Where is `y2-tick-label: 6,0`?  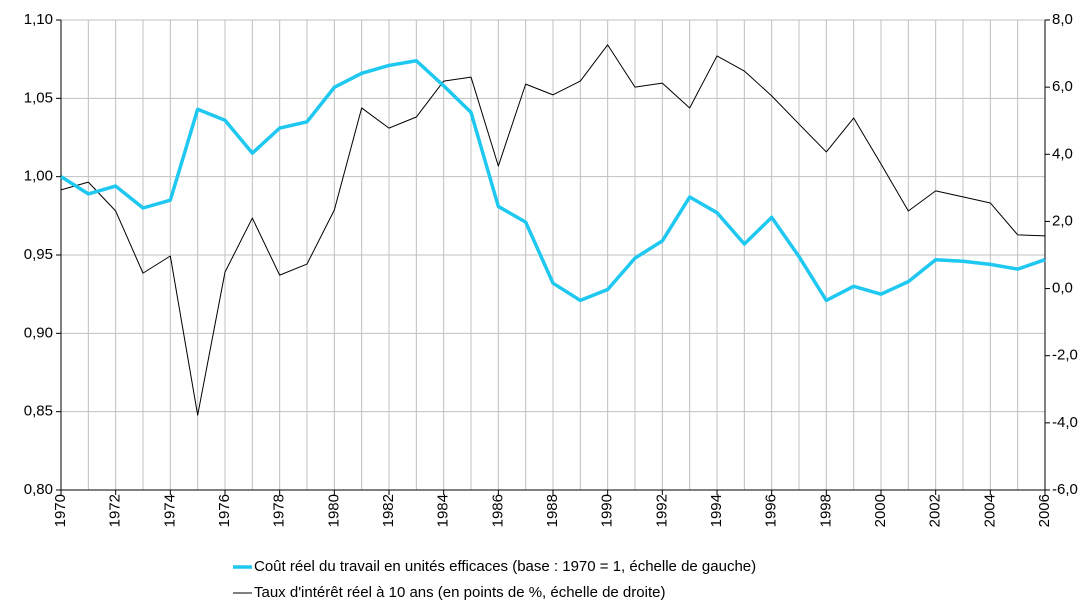 y2-tick-label: 6,0 is located at coordinates (1062, 86).